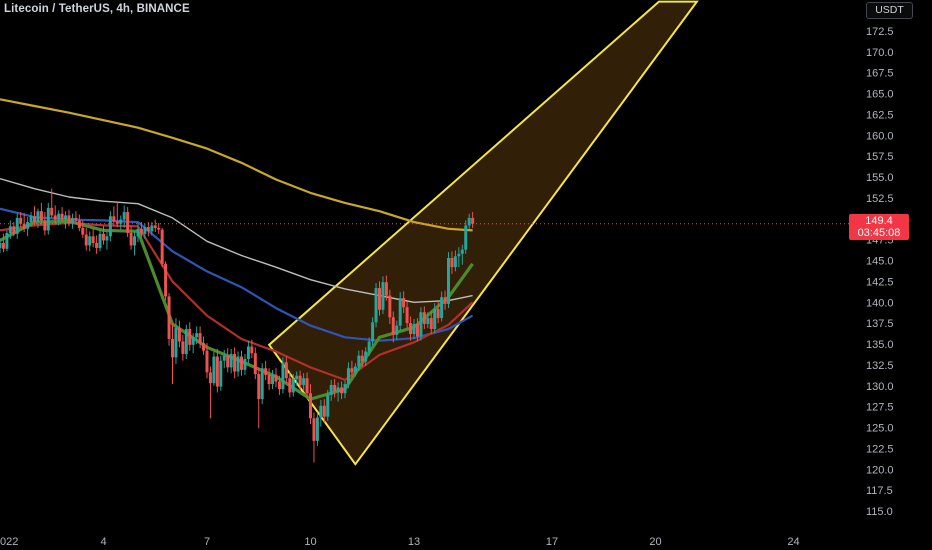  Describe the element at coordinates (880, 345) in the screenshot. I see `price-tick-label: 135.0` at that location.